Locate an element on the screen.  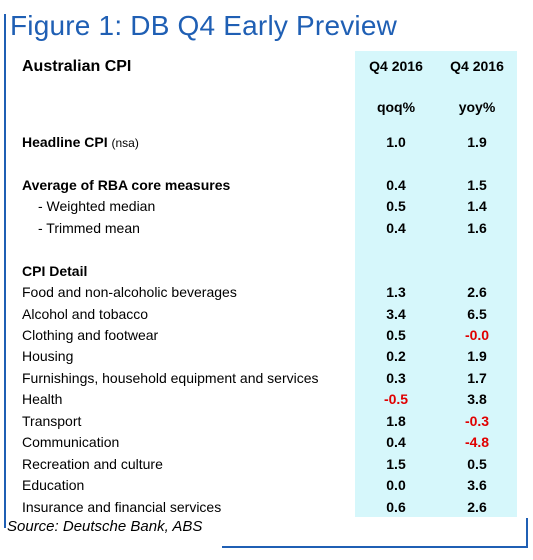
table-row: Alcohol and tobacco 3.4 6.5 is located at coordinates (272, 316).